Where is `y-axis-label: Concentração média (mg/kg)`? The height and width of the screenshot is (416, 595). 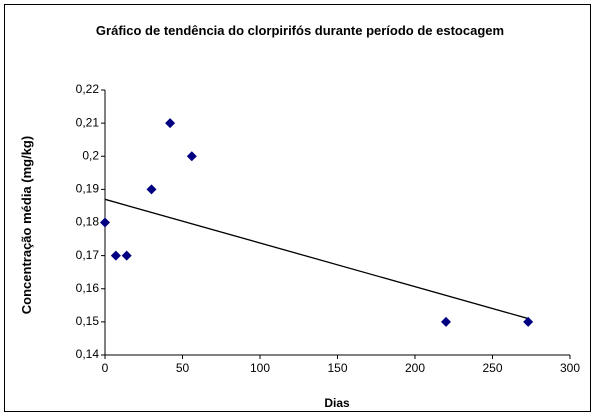 y-axis-label: Concentração média (mg/kg) is located at coordinates (26, 225).